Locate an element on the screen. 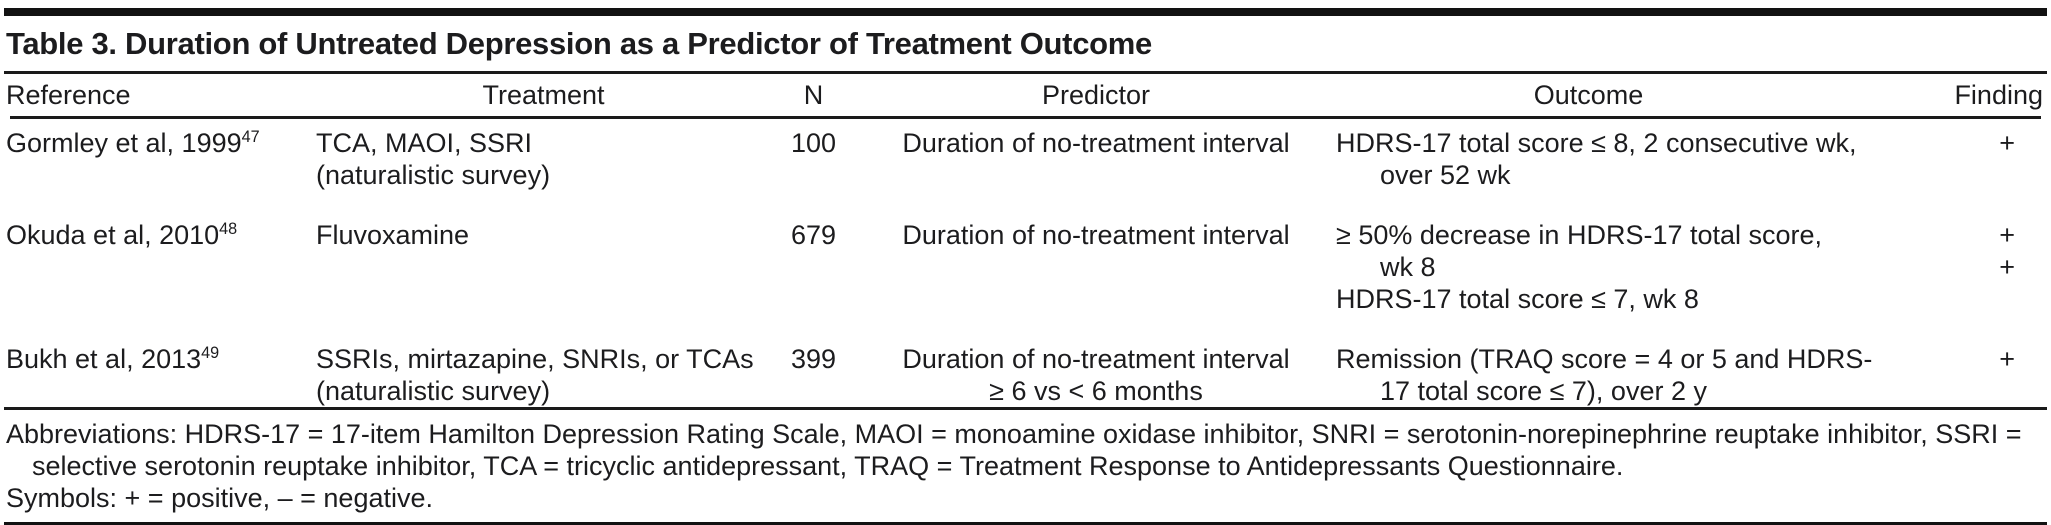 Image resolution: width=2051 pixels, height=525 pixels. footer-divider is located at coordinates (1025, 408).